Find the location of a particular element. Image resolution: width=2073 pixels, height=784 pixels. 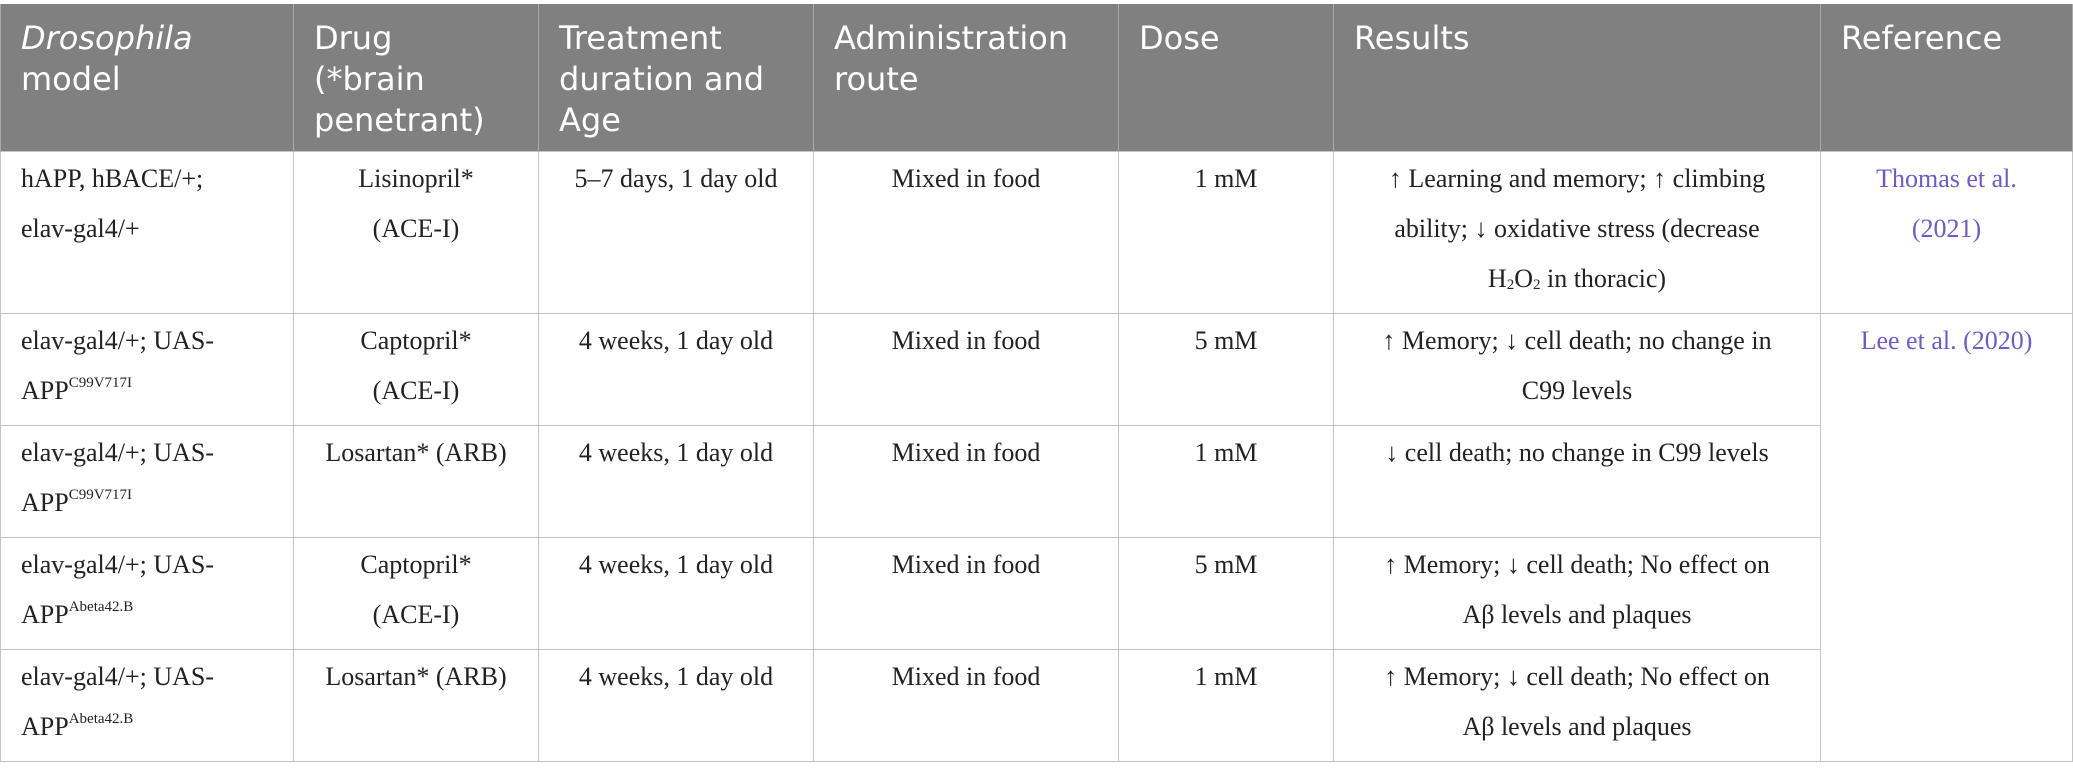

header-model: Drosophila model is located at coordinates (147, 78).